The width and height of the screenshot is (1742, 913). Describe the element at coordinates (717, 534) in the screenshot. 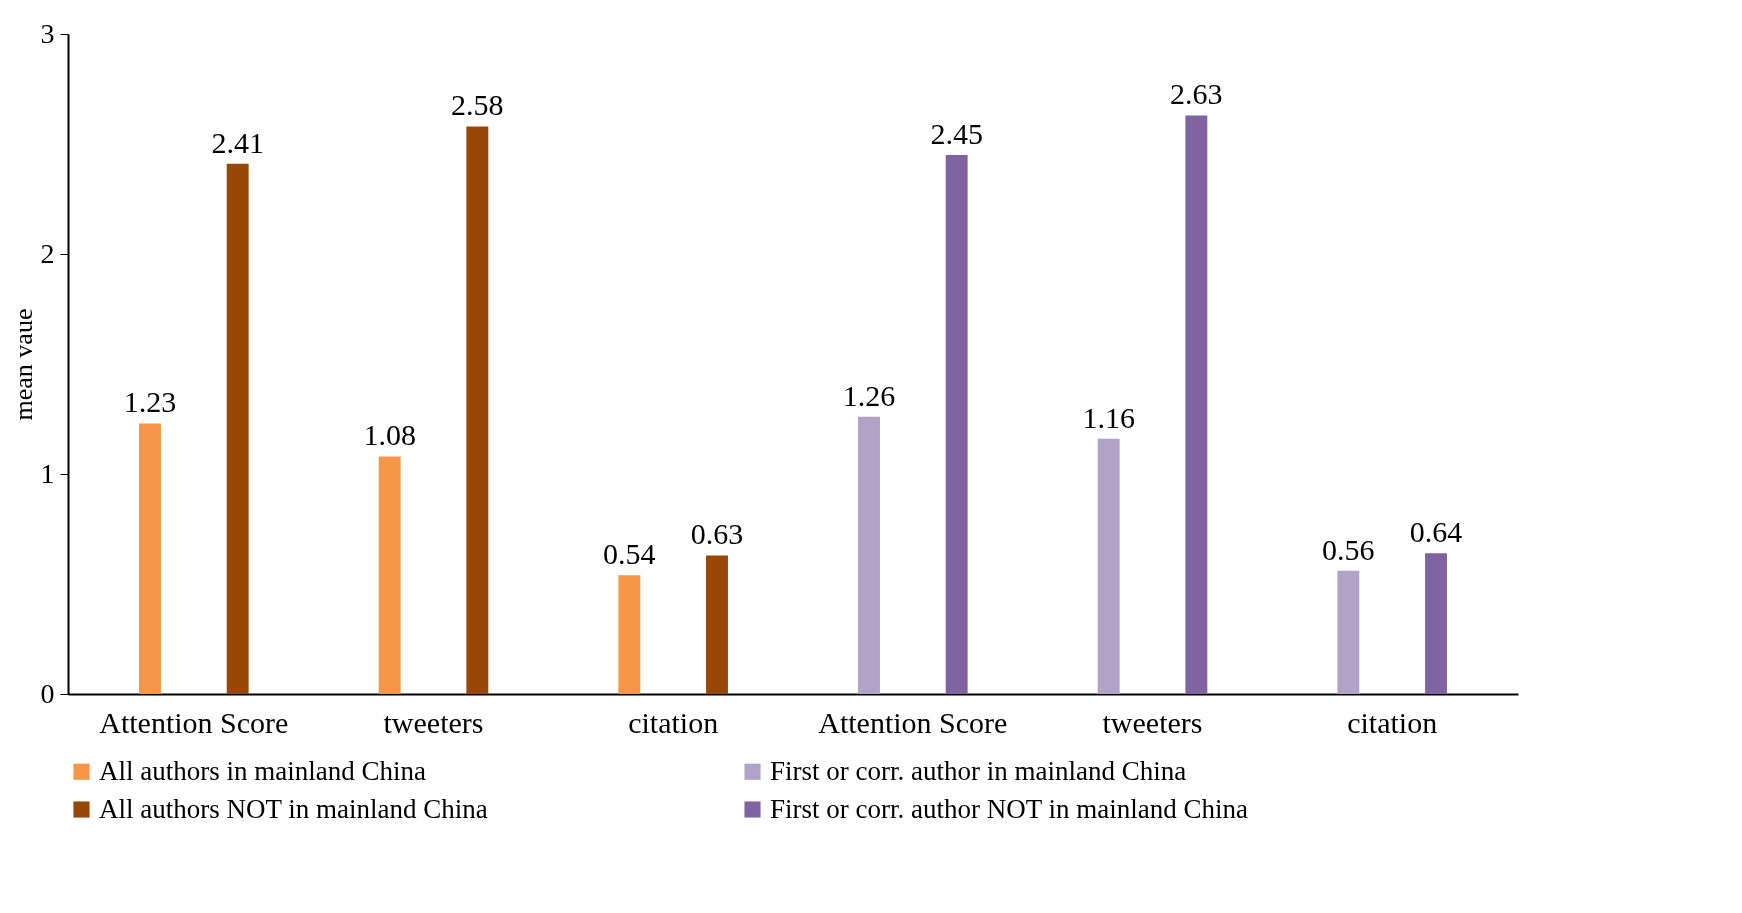

I see `data-label: 0.63` at that location.